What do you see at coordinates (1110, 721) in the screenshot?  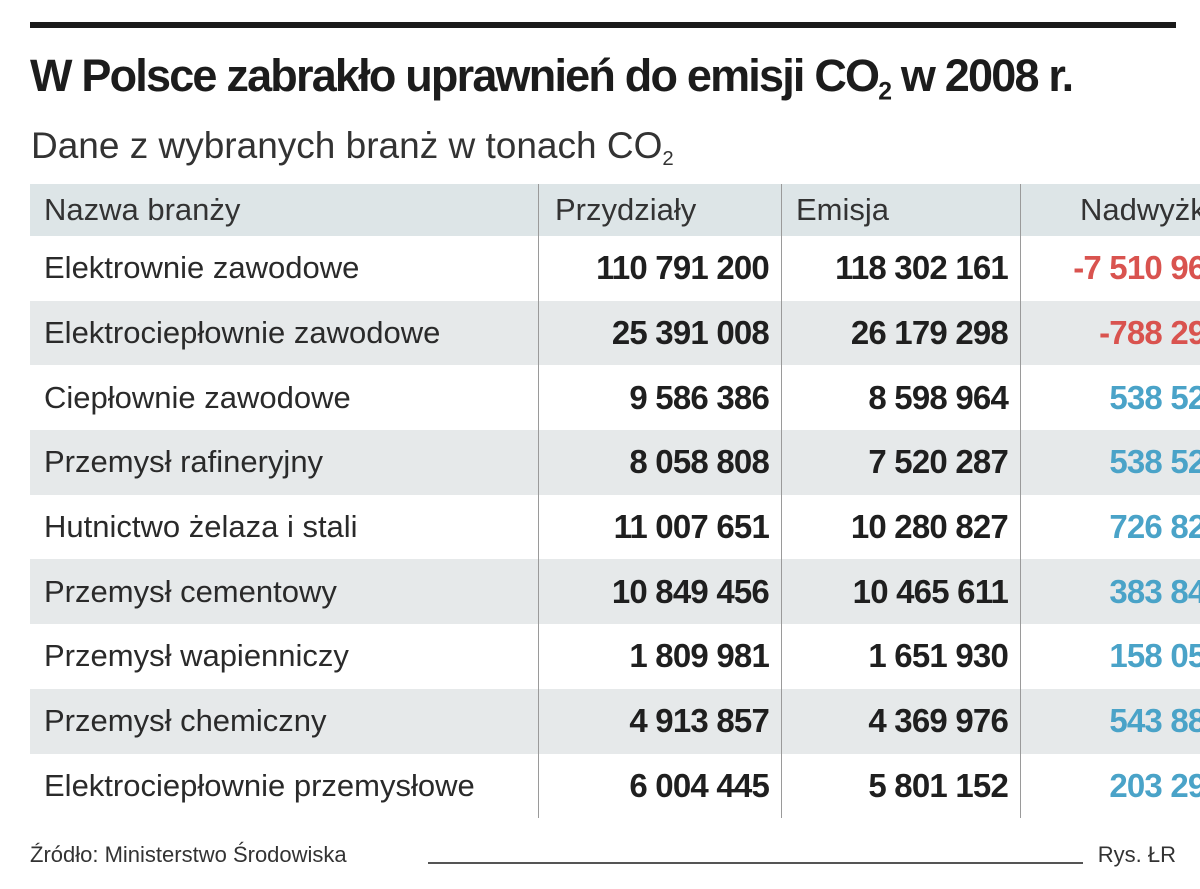 I see `surplus-cell: 543 881` at bounding box center [1110, 721].